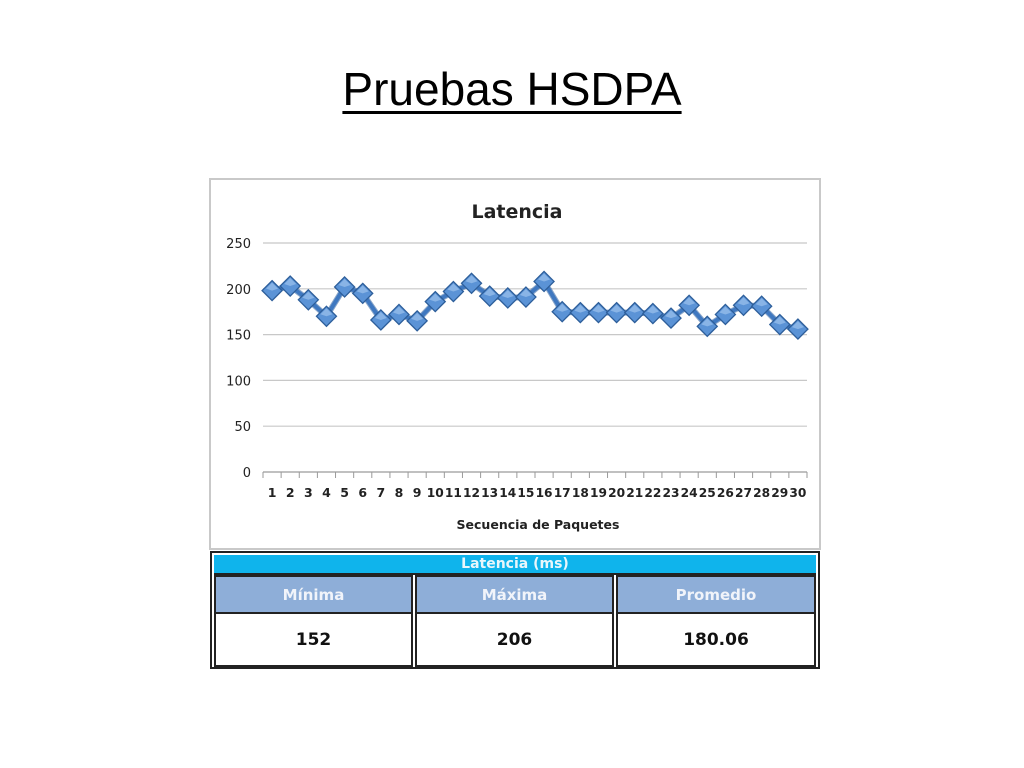 This screenshot has height=768, width=1024. What do you see at coordinates (580, 492) in the screenshot?
I see `x-tick-label: 18` at bounding box center [580, 492].